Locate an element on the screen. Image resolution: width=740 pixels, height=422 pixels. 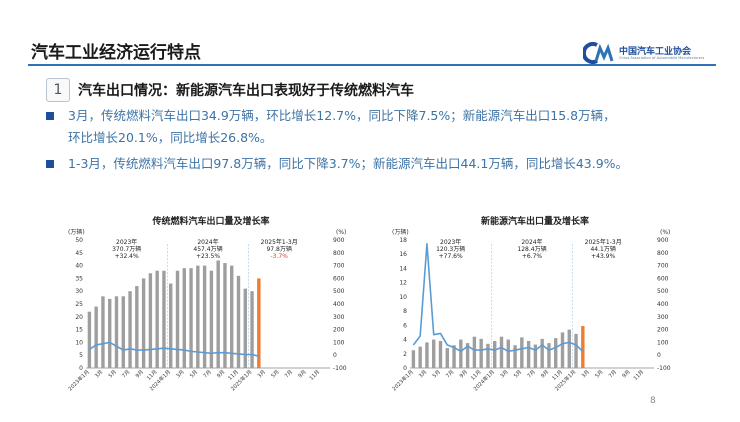
caam-logo-icon is located at coordinates (598, 53).